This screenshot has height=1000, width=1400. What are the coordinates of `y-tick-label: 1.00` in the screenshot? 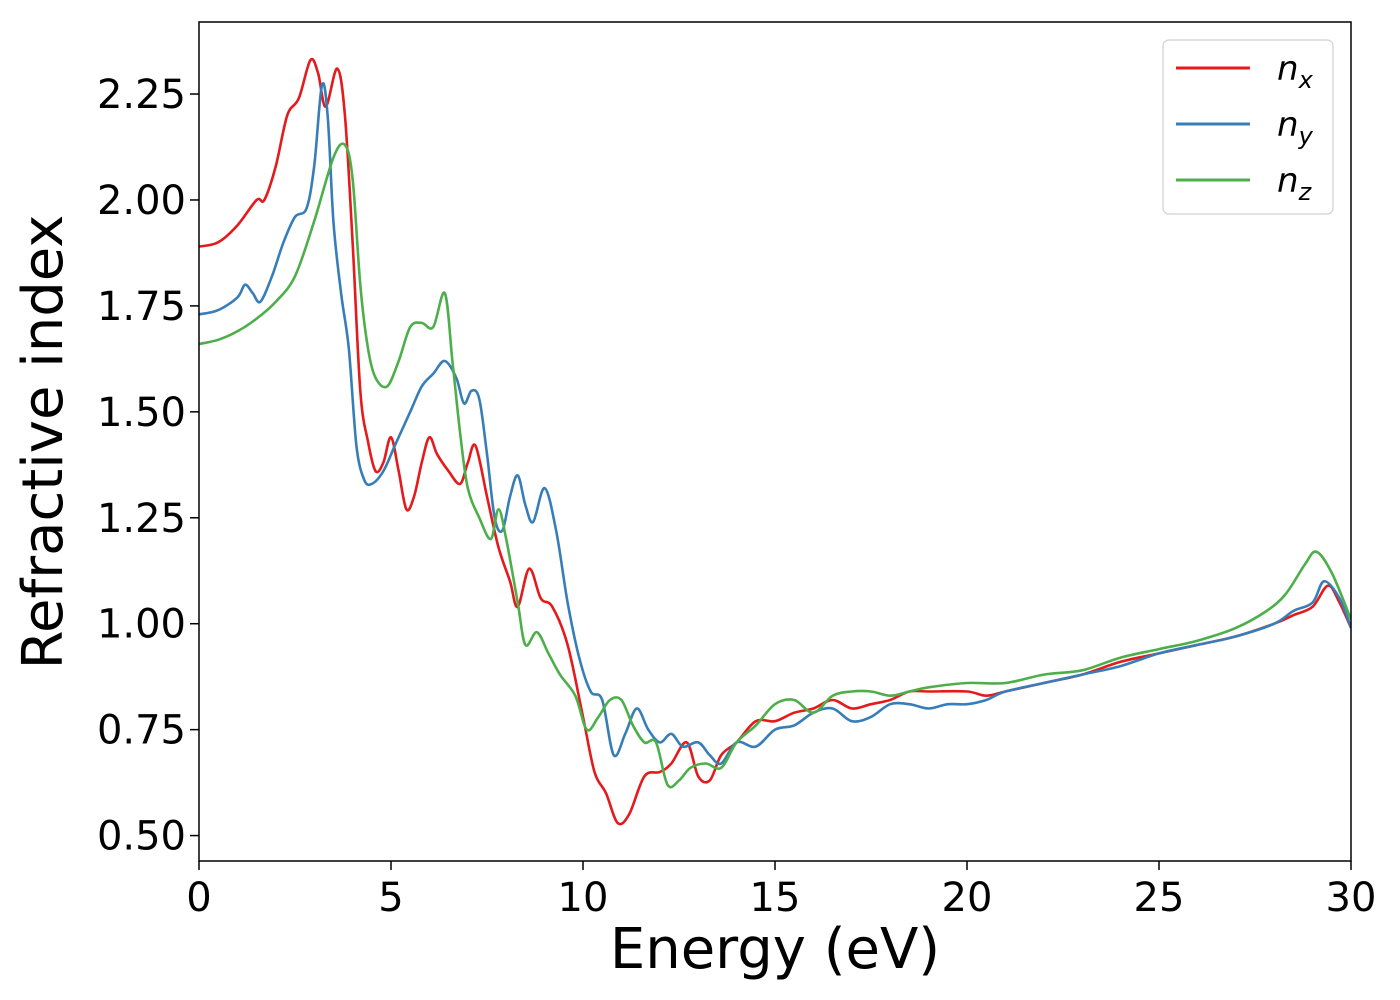 It's located at (141, 625).